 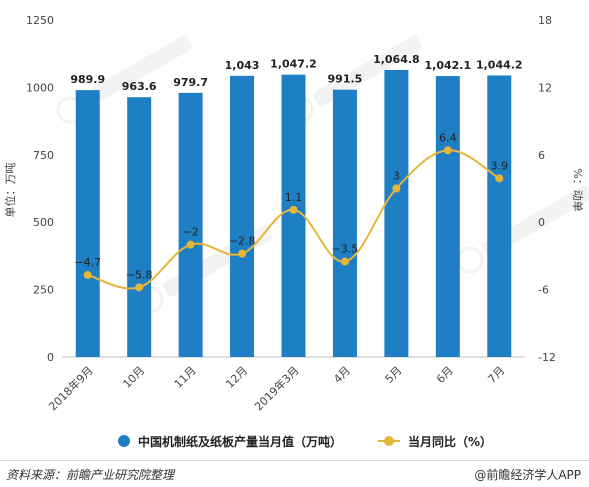 I want to click on left-tick-label: 1000, so click(x=40, y=87).